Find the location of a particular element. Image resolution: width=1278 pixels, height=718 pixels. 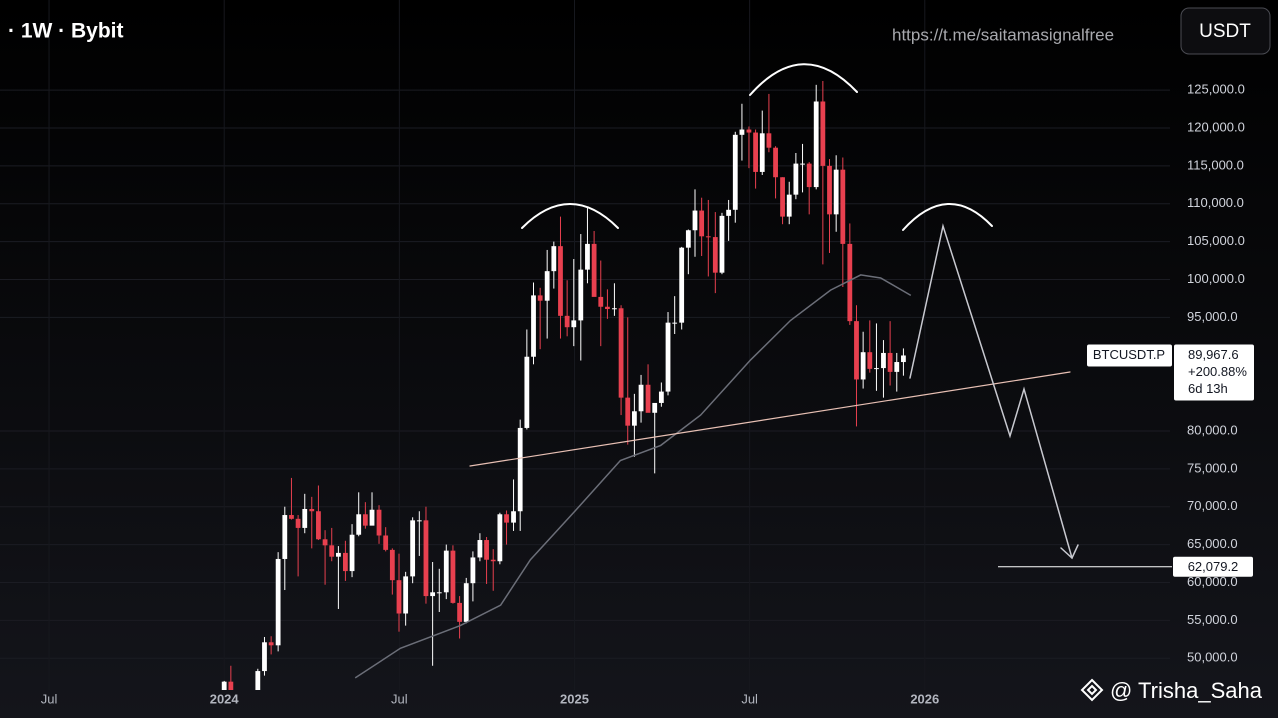

currency-button is located at coordinates (1225, 31).